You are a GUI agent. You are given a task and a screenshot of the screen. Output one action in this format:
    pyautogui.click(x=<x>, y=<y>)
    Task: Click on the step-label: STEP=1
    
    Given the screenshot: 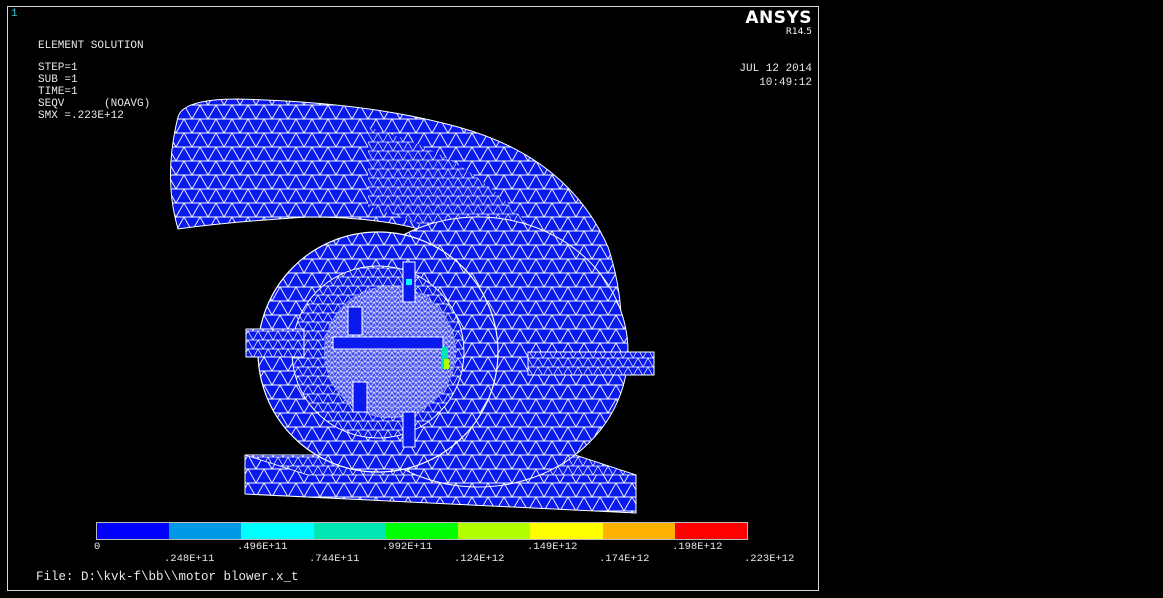 What is the action you would take?
    pyautogui.click(x=58, y=68)
    